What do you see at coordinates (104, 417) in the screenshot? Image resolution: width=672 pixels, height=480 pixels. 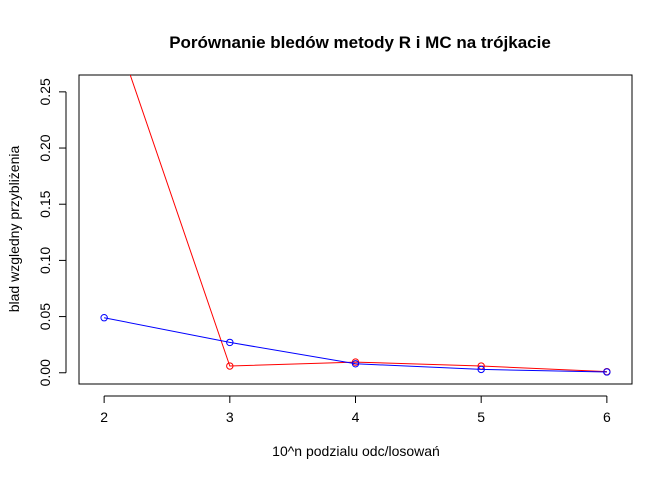 I see `x-tick-label: 2` at bounding box center [104, 417].